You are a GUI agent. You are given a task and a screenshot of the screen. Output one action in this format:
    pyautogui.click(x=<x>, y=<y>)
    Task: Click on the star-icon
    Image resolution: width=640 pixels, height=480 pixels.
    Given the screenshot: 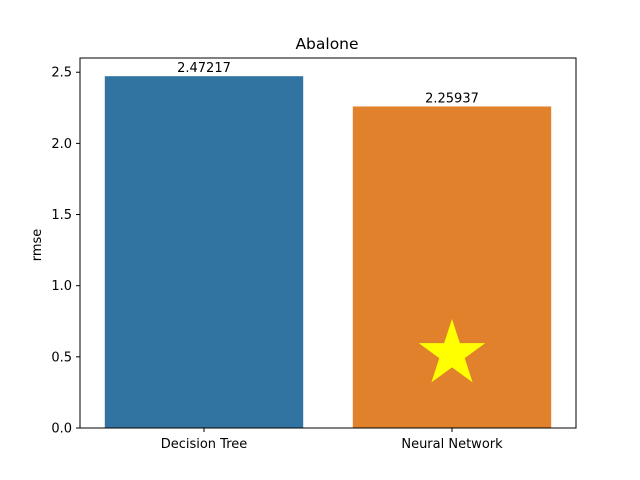 What is the action you would take?
    pyautogui.click(x=452, y=351)
    